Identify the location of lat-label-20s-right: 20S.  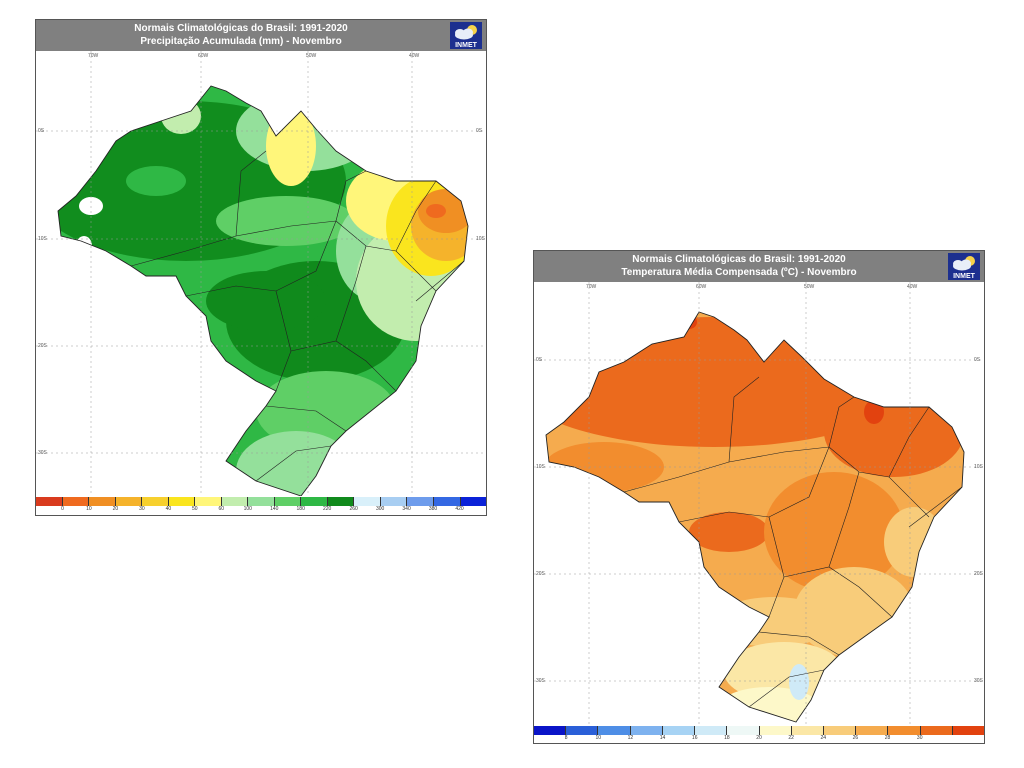
(978, 574).